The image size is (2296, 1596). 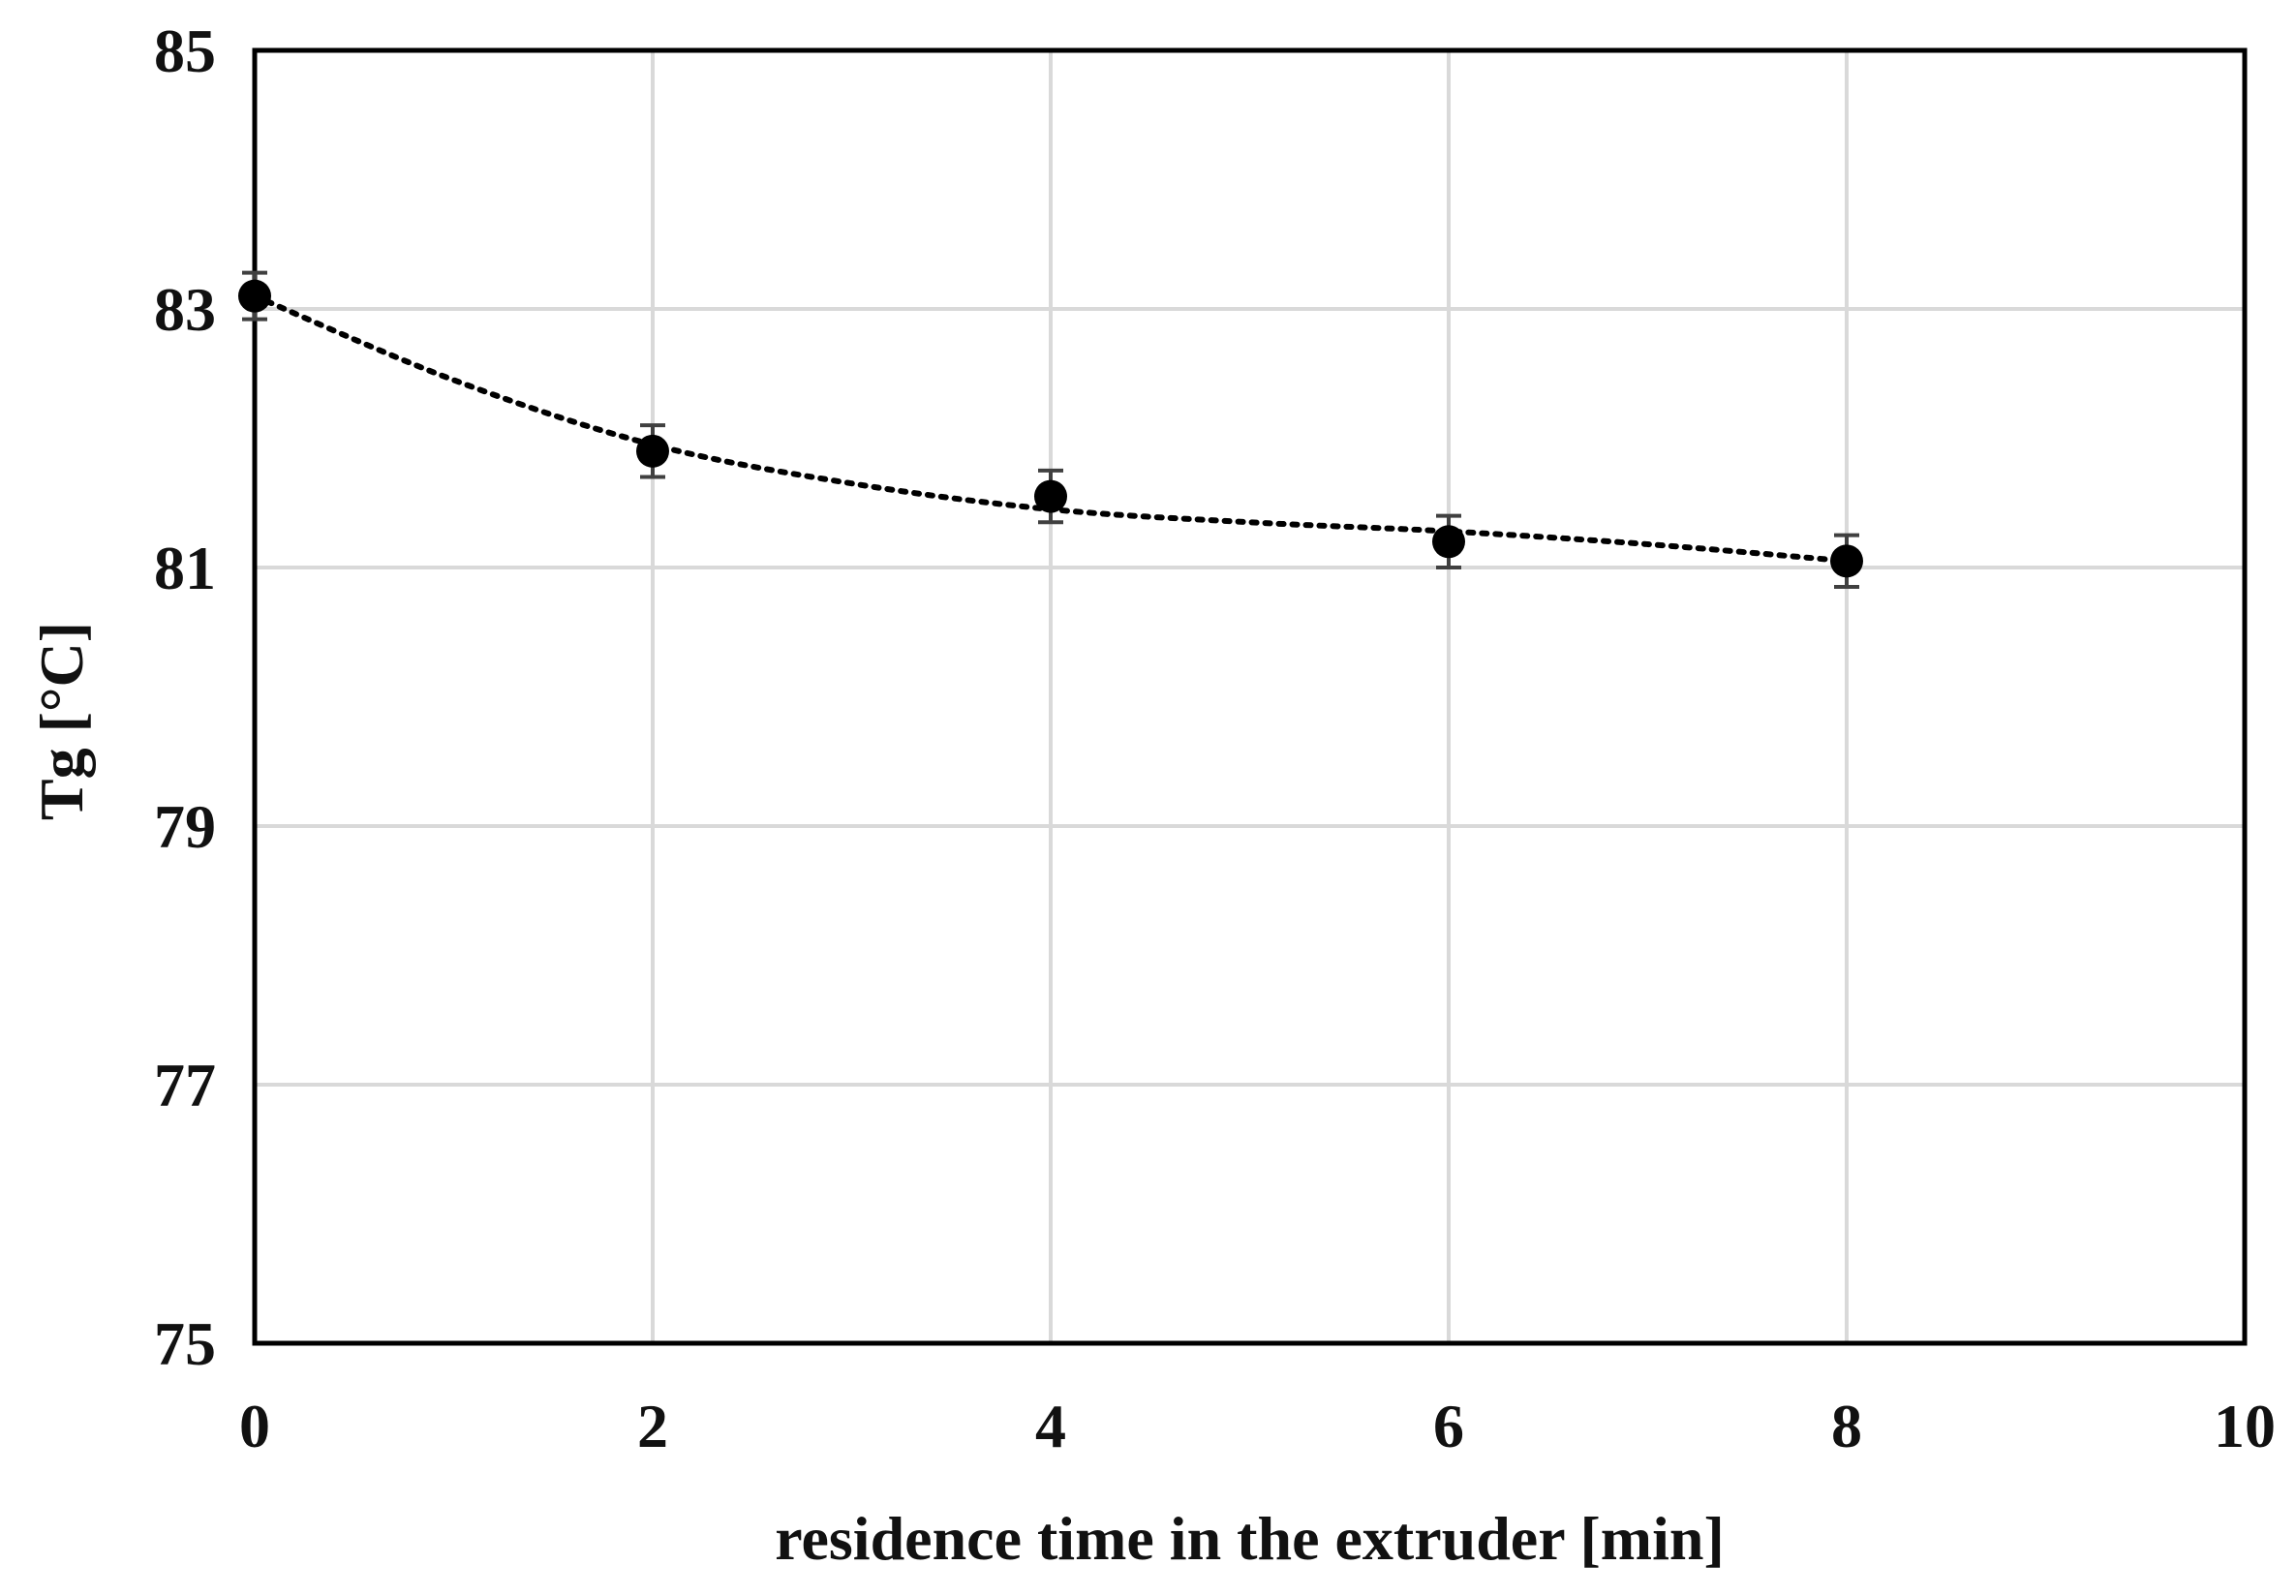 I want to click on y-tick-label: 79, so click(x=185, y=826).